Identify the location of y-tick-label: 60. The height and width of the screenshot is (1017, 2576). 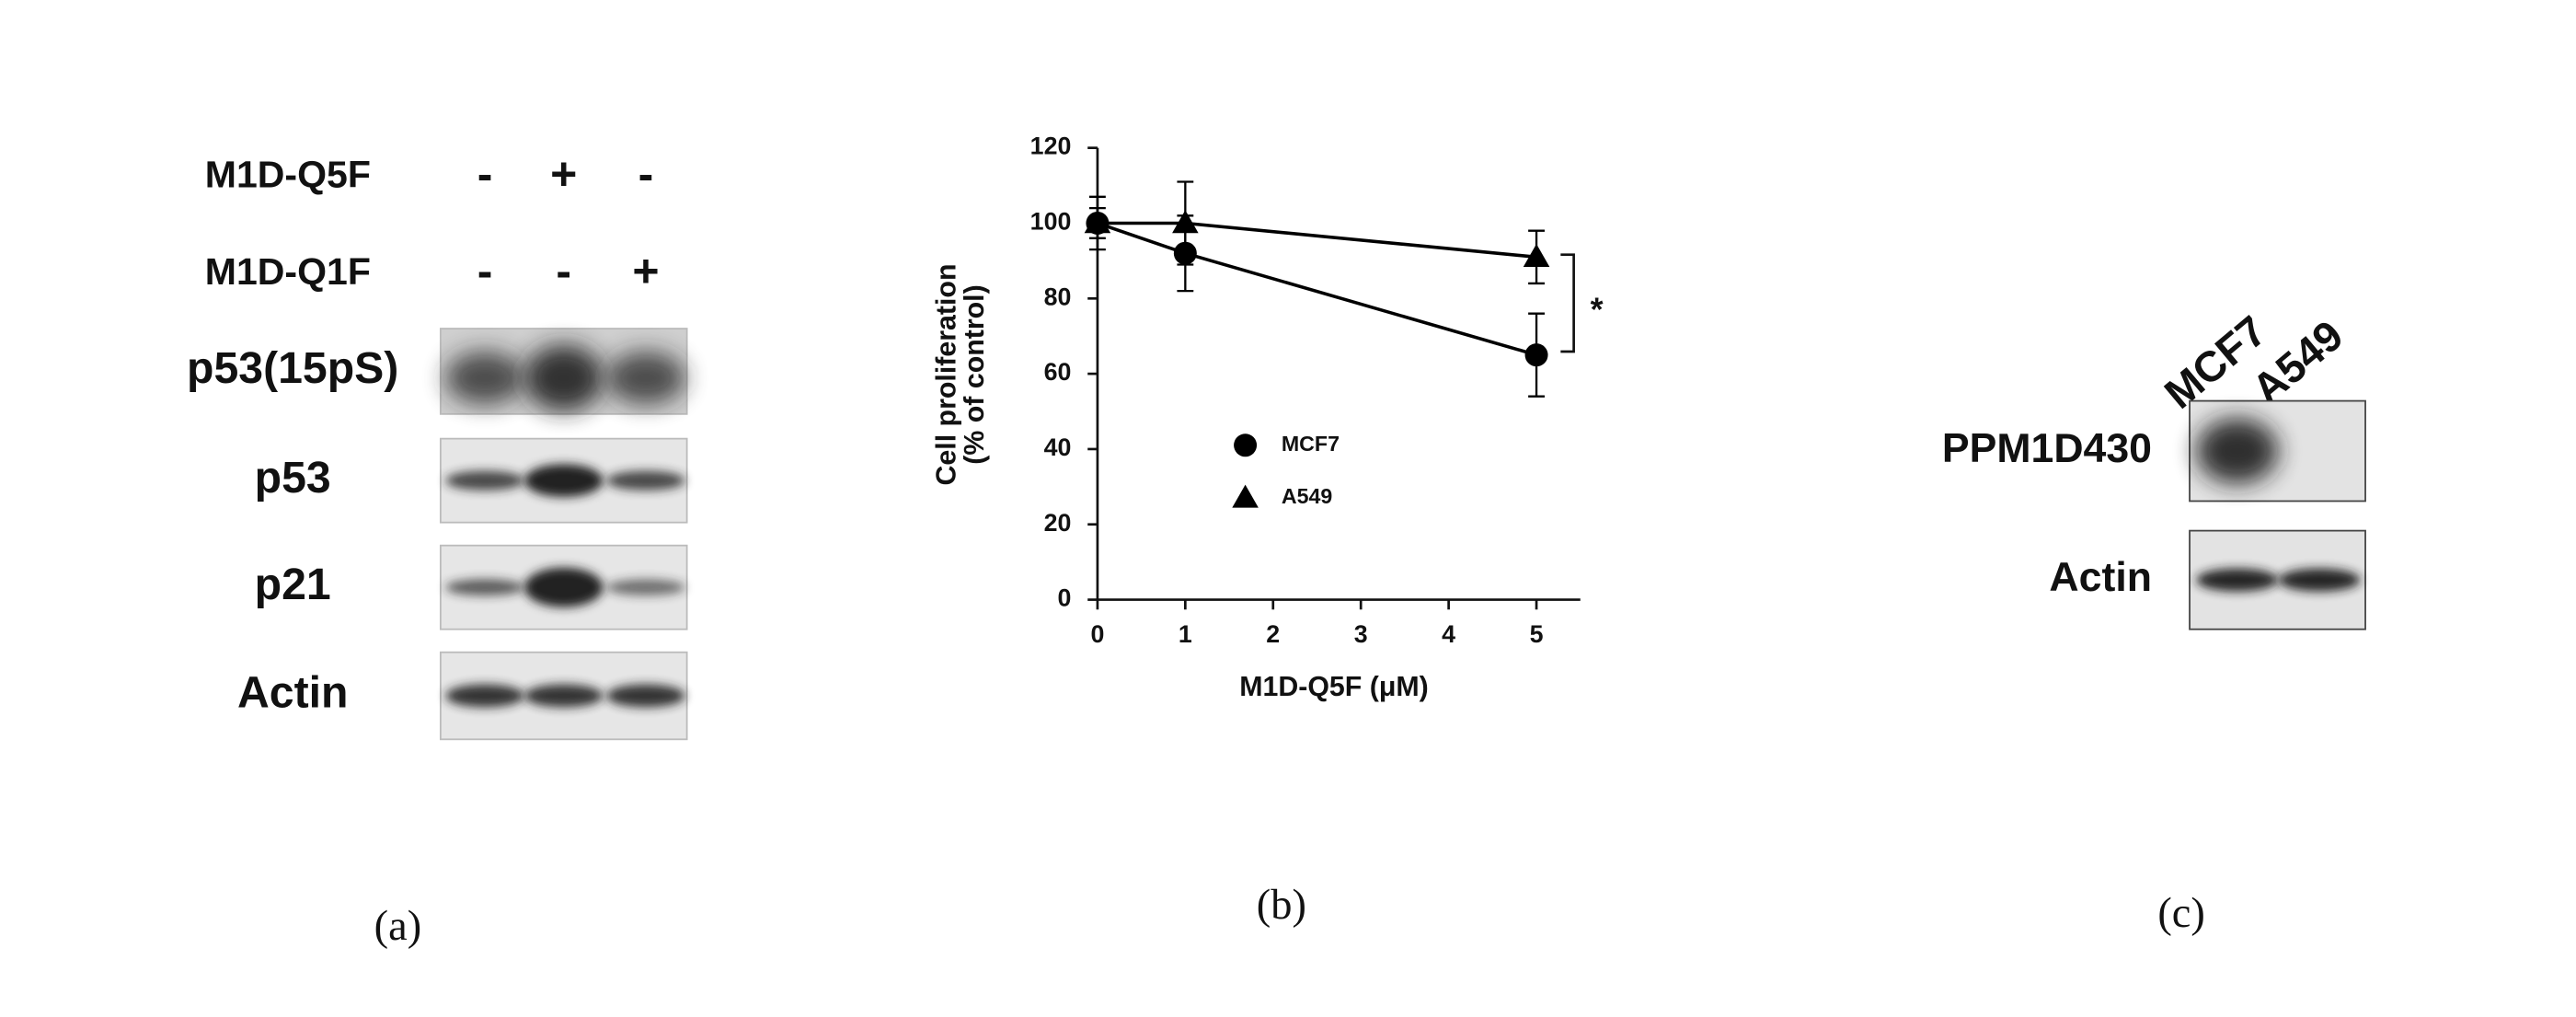
(1058, 372).